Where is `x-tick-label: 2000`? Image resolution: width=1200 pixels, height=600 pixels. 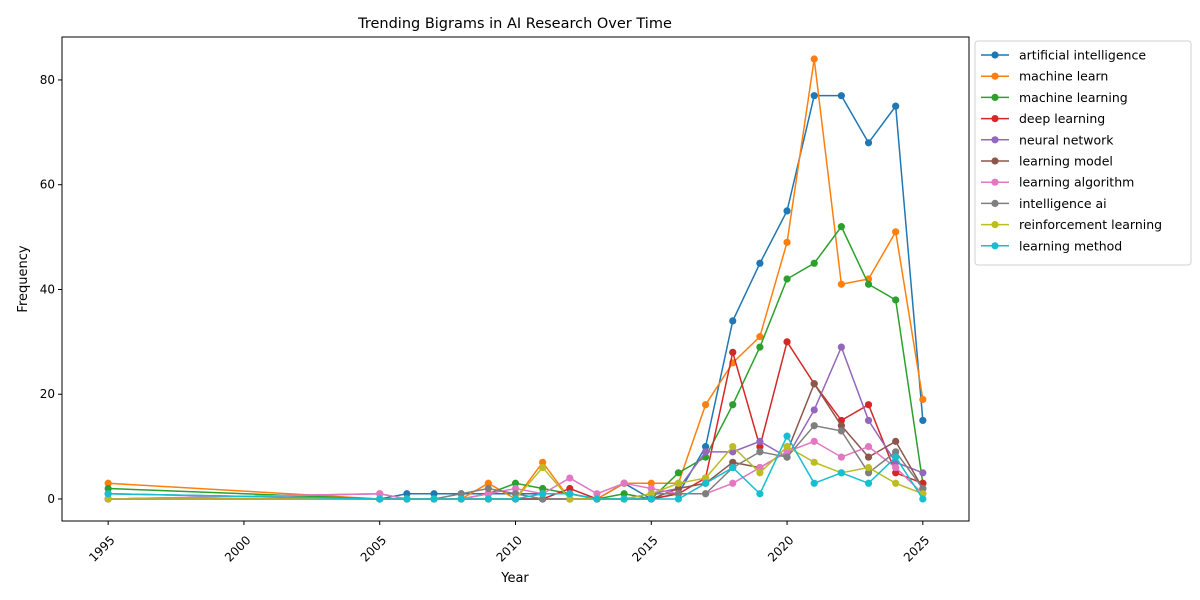 x-tick-label: 2000 is located at coordinates (237, 548).